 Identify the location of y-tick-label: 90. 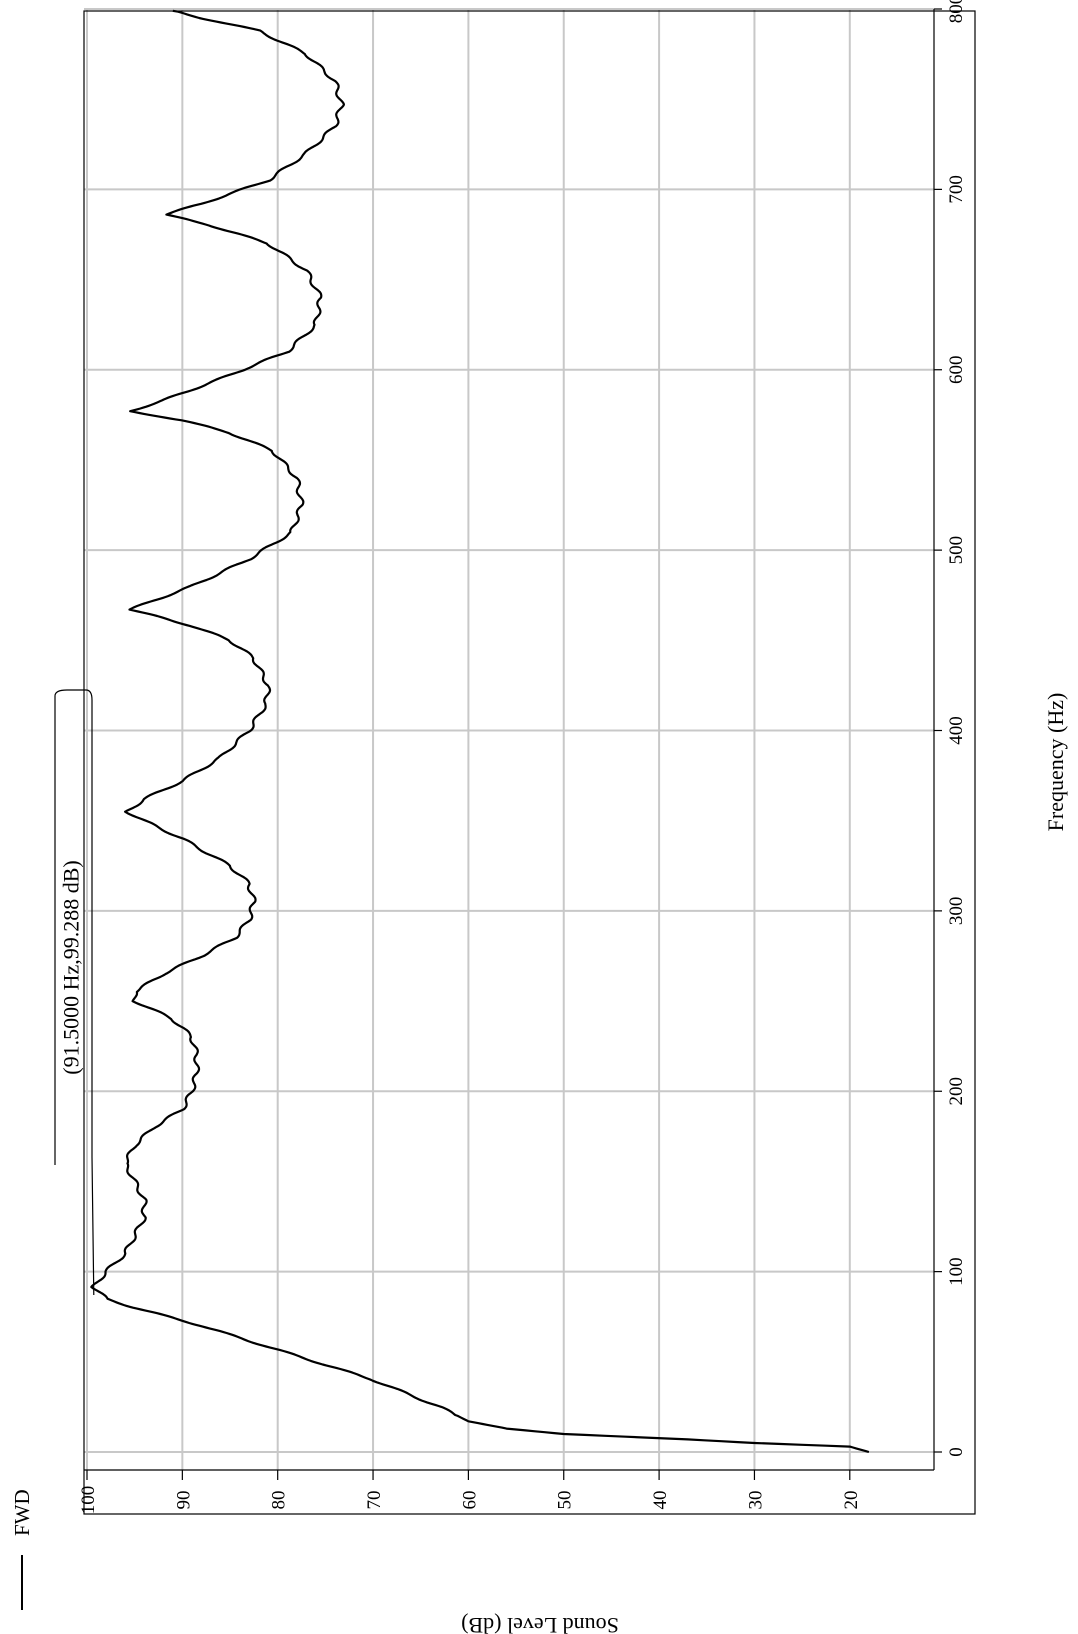
(183, 1500).